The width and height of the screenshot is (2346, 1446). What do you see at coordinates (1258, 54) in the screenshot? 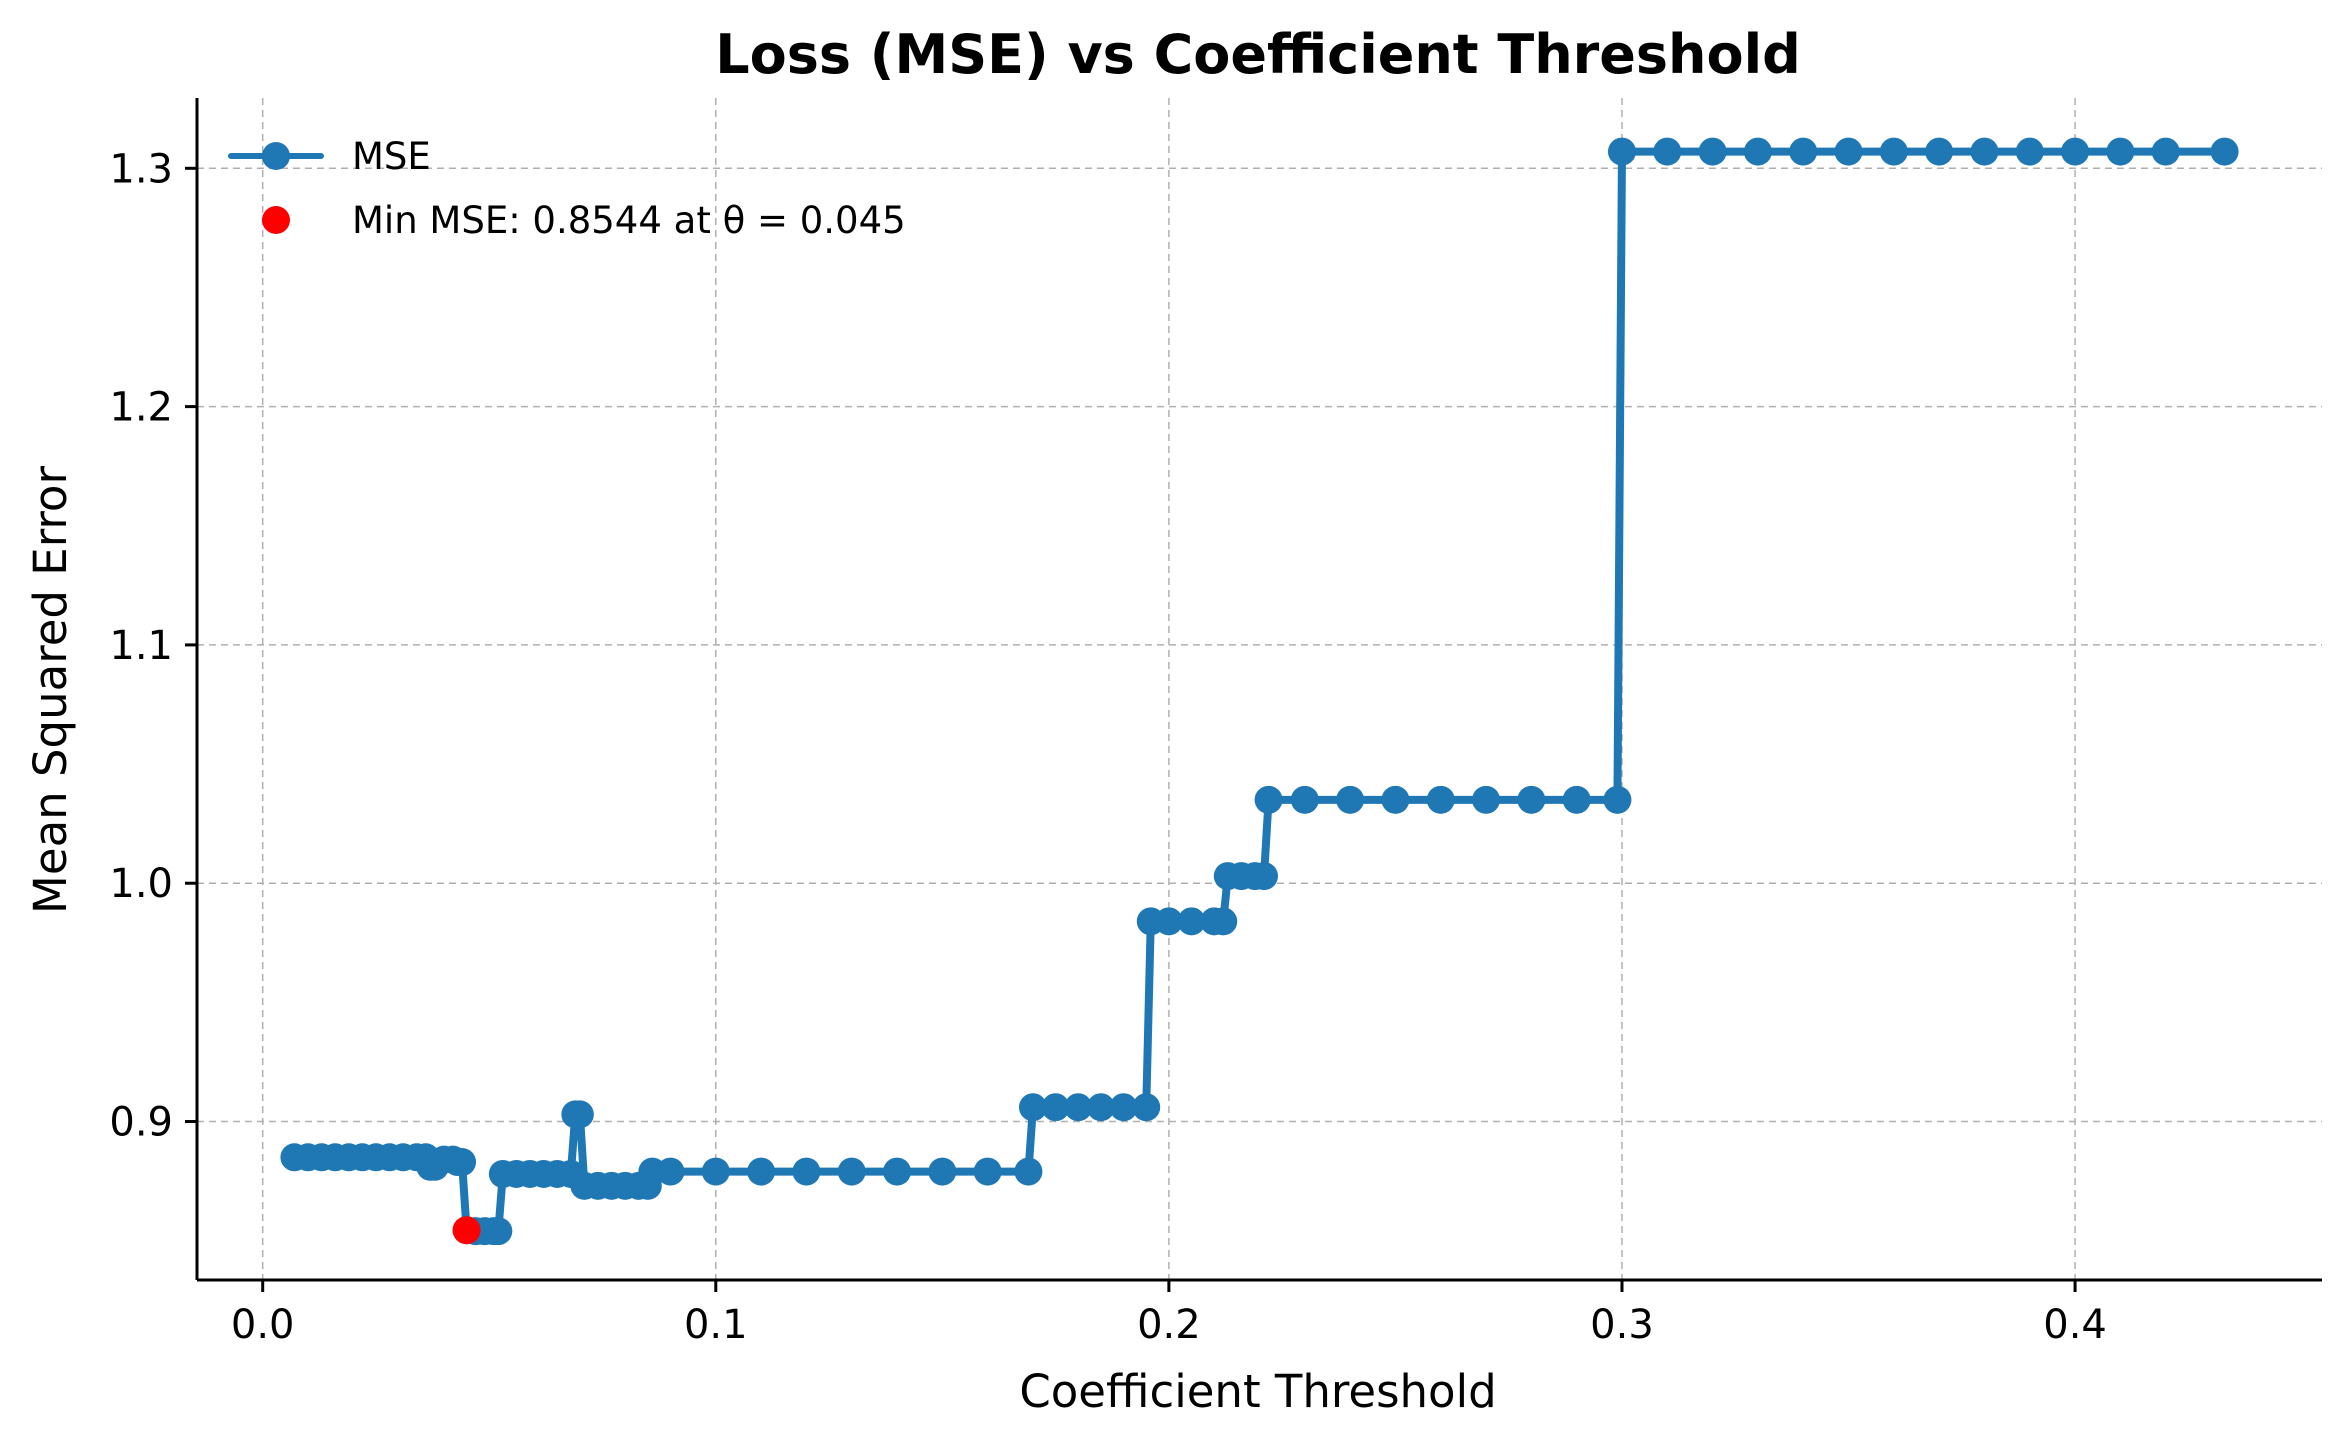
I see `chart-title: Loss (MSE) vs Coefficient Threshold` at bounding box center [1258, 54].